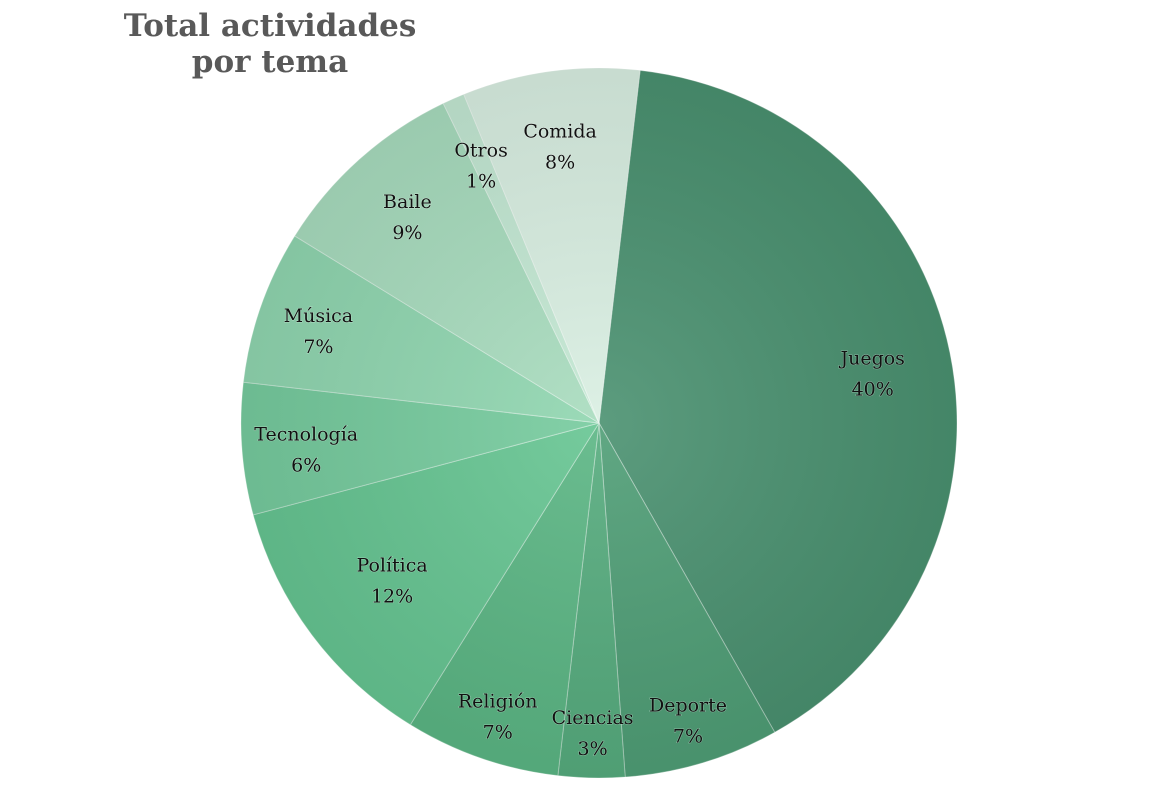  I want to click on slice-percent-label: 9%, so click(407, 233).